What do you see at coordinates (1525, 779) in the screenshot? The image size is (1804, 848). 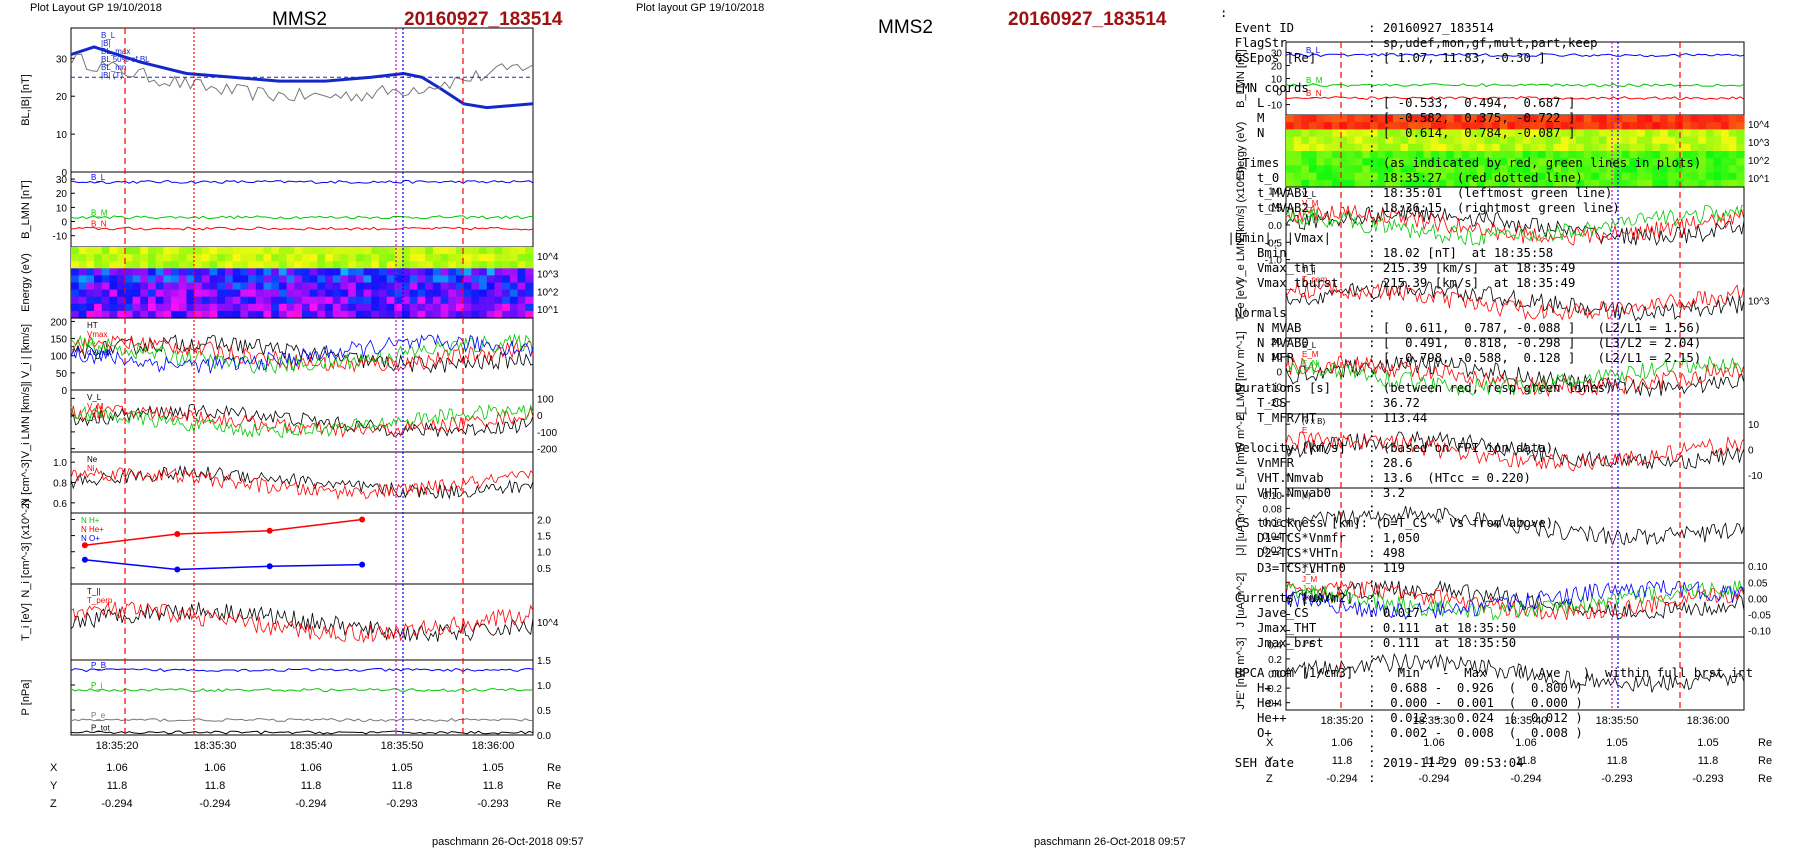 I see `ephemeris-value: -0.294` at bounding box center [1525, 779].